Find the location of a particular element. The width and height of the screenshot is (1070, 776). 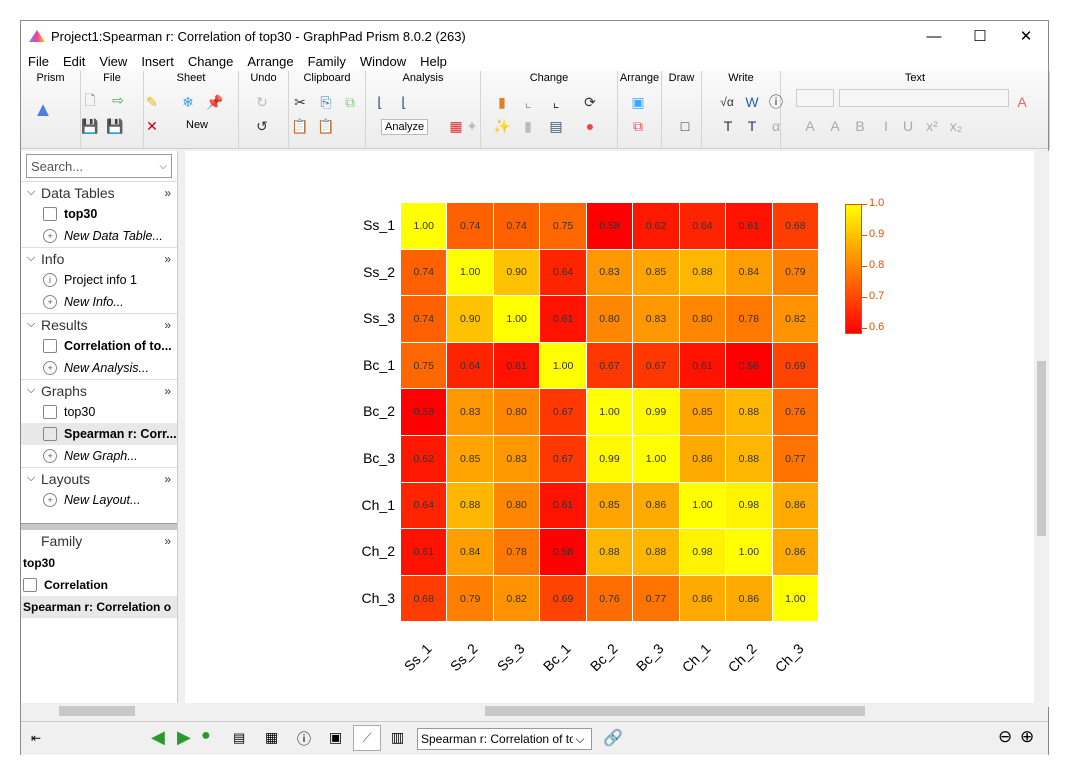

find-sheet-icon: ● is located at coordinates (206, 735).